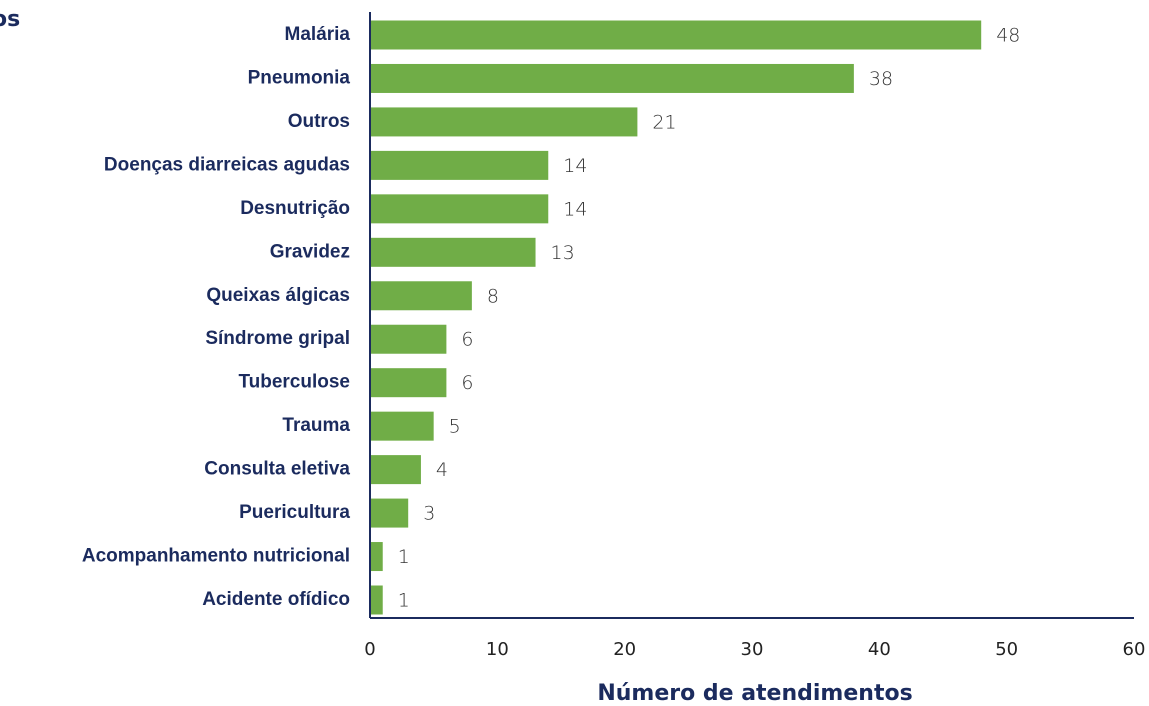 The height and width of the screenshot is (706, 1149). Describe the element at coordinates (442, 470) in the screenshot. I see `data-label: 4` at that location.